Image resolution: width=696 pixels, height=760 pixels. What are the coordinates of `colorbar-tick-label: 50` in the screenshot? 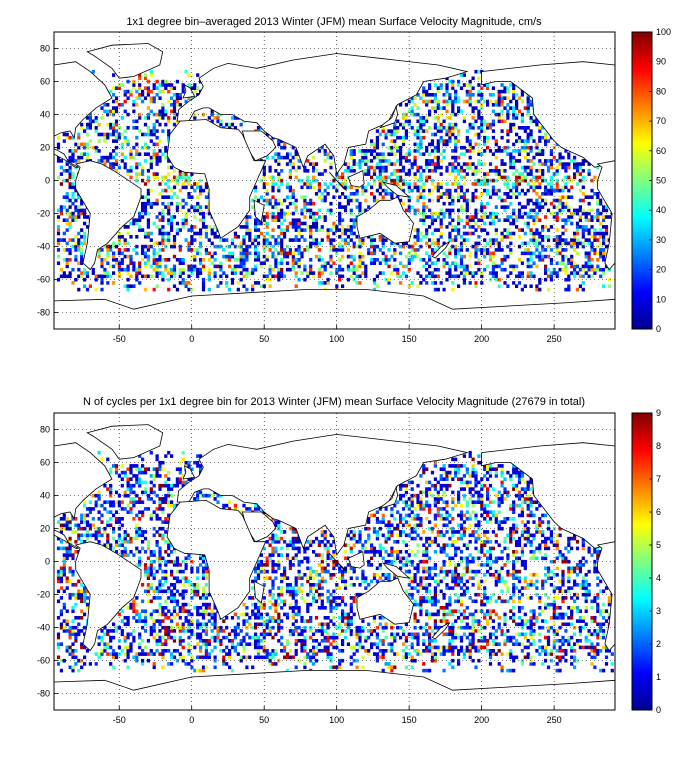 It's located at (661, 181).